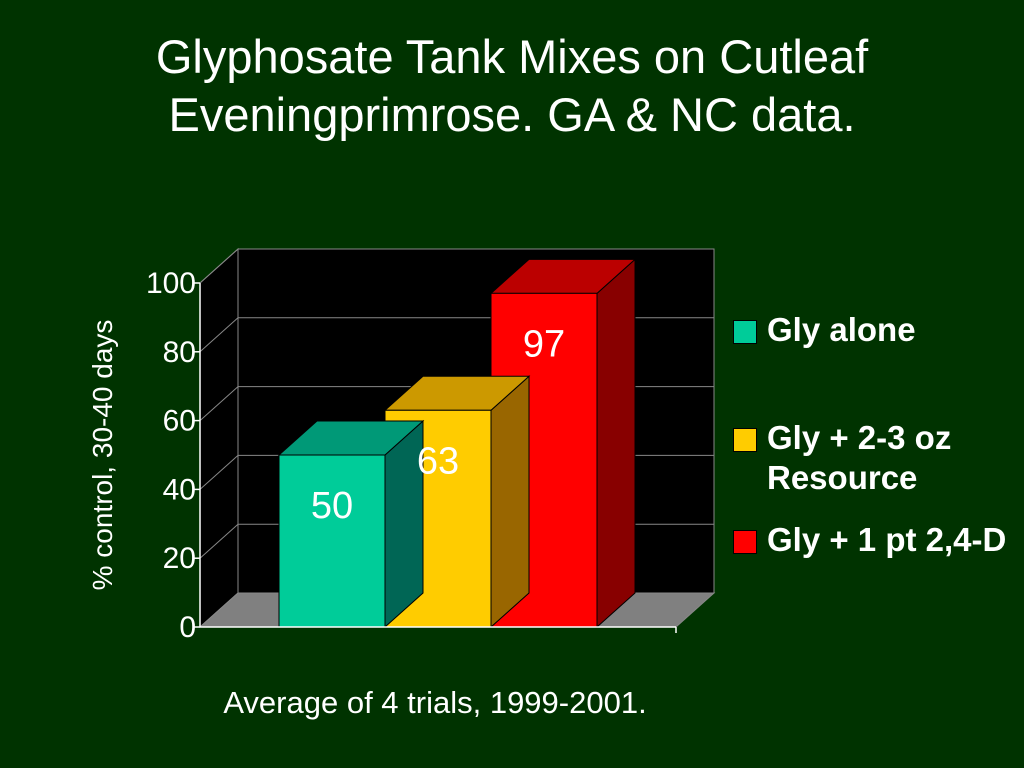 The image size is (1024, 768). What do you see at coordinates (859, 457) in the screenshot?
I see `legend-label-gly-resource: Gly + 2-3 oz Resource` at bounding box center [859, 457].